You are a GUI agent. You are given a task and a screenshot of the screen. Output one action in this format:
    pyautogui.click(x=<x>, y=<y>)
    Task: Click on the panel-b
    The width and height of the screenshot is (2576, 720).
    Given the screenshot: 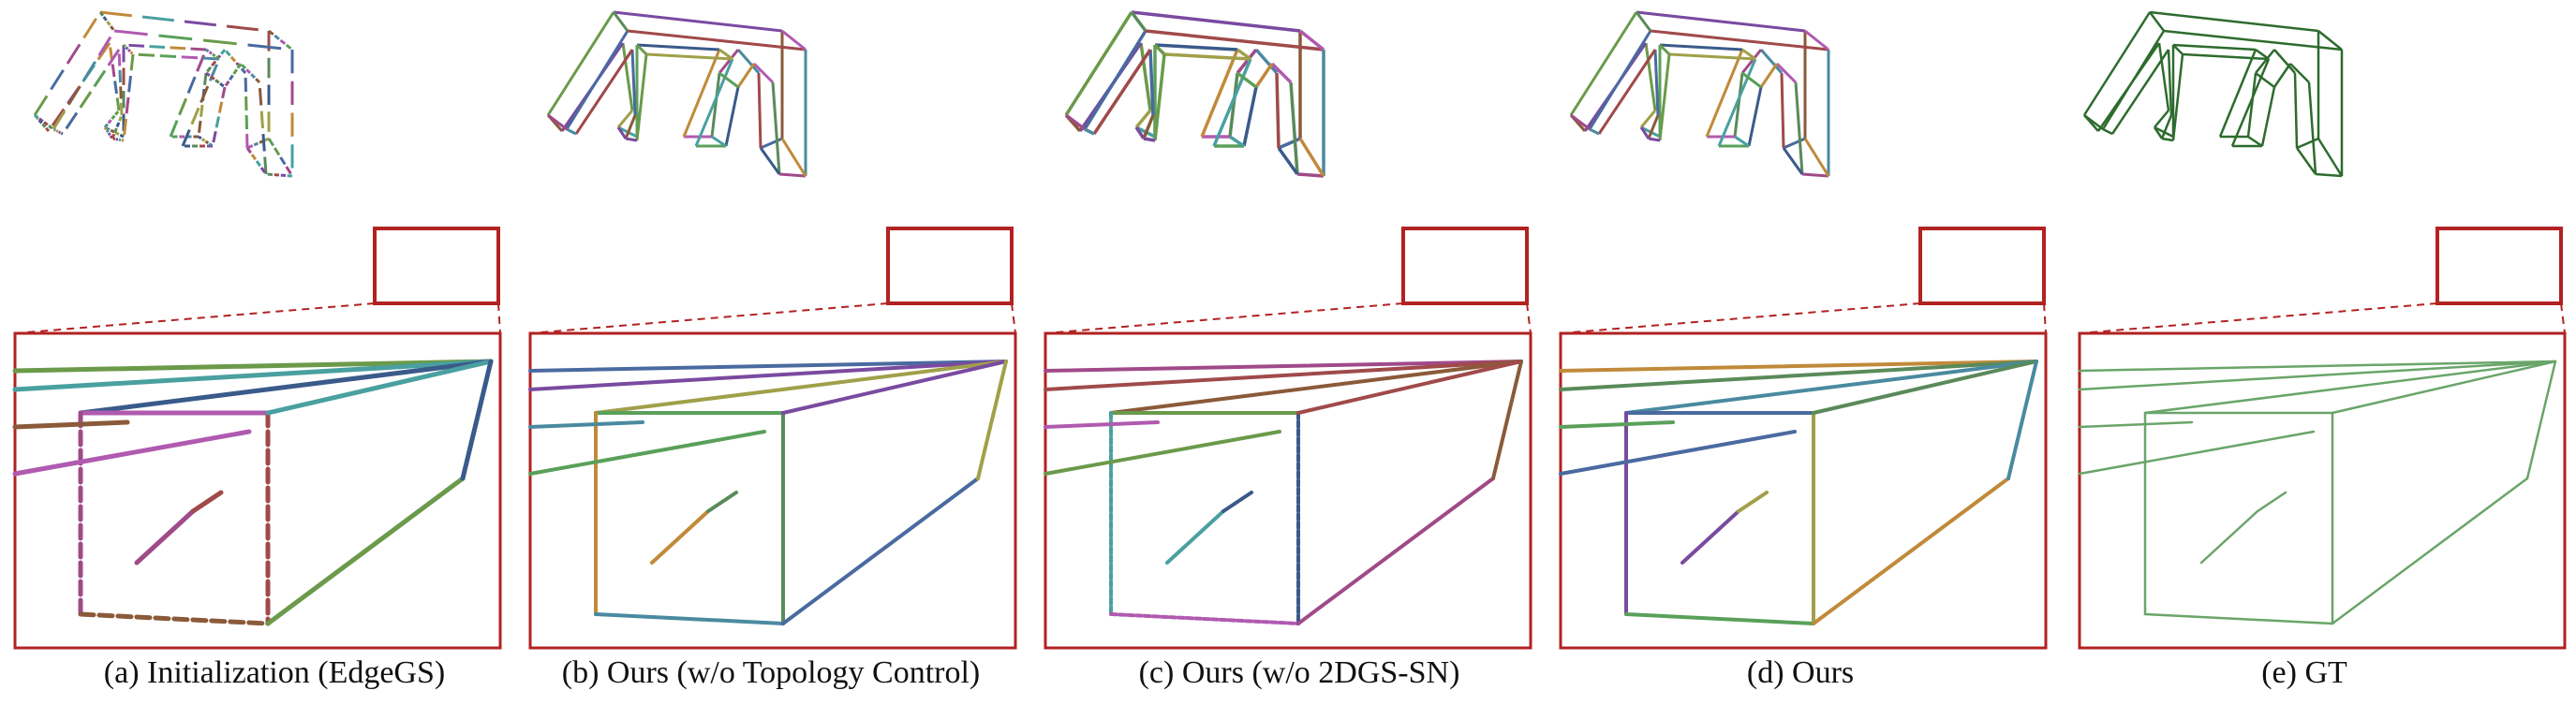 What is the action you would take?
    pyautogui.click(x=677, y=94)
    